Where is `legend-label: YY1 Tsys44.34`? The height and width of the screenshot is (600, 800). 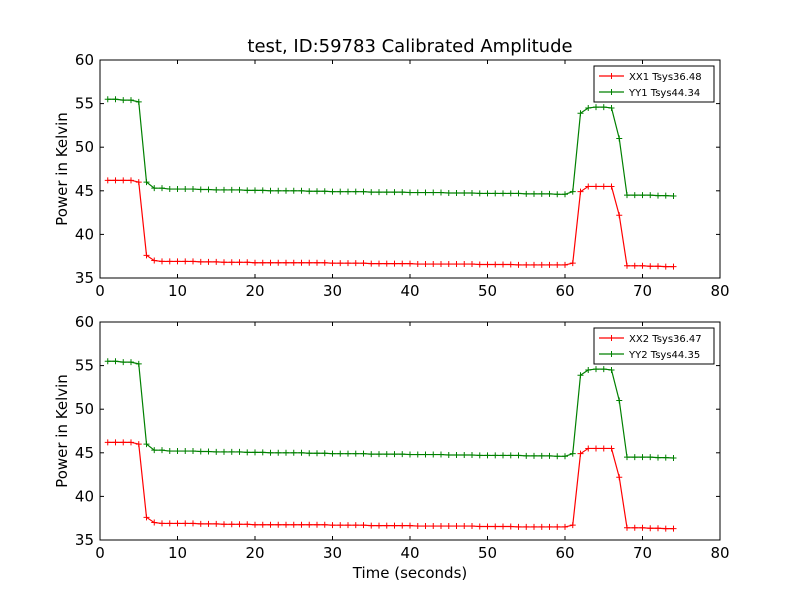
legend-label: YY1 Tsys44.34 is located at coordinates (664, 93).